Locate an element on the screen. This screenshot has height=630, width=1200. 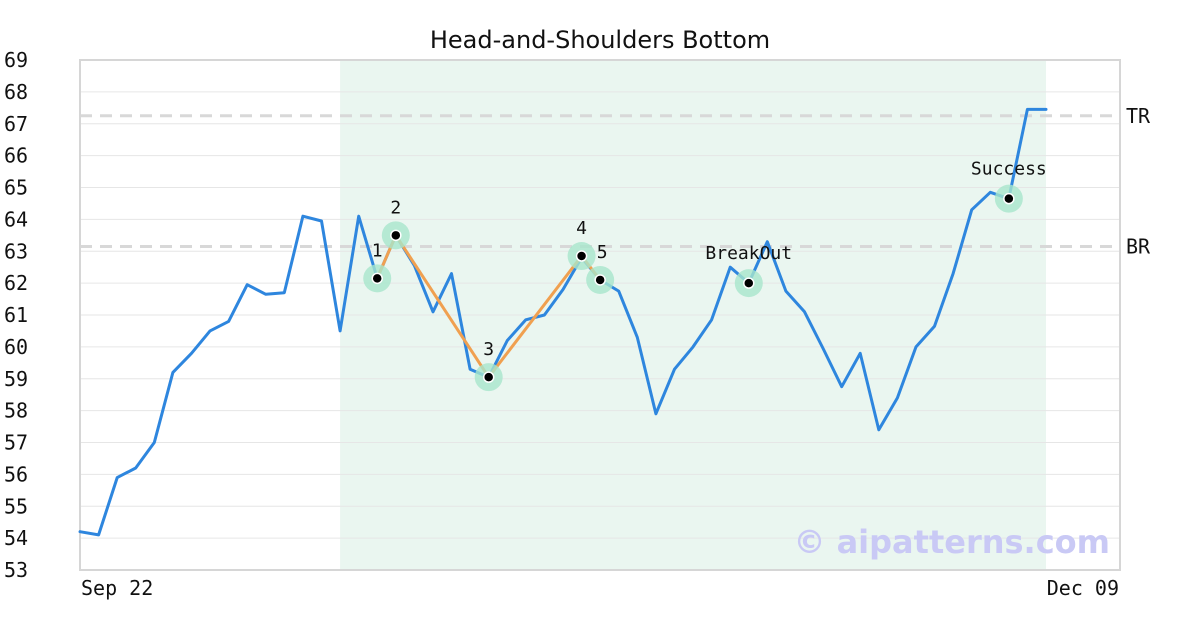
pattern-point-label-4: 4 is located at coordinates (581, 228).